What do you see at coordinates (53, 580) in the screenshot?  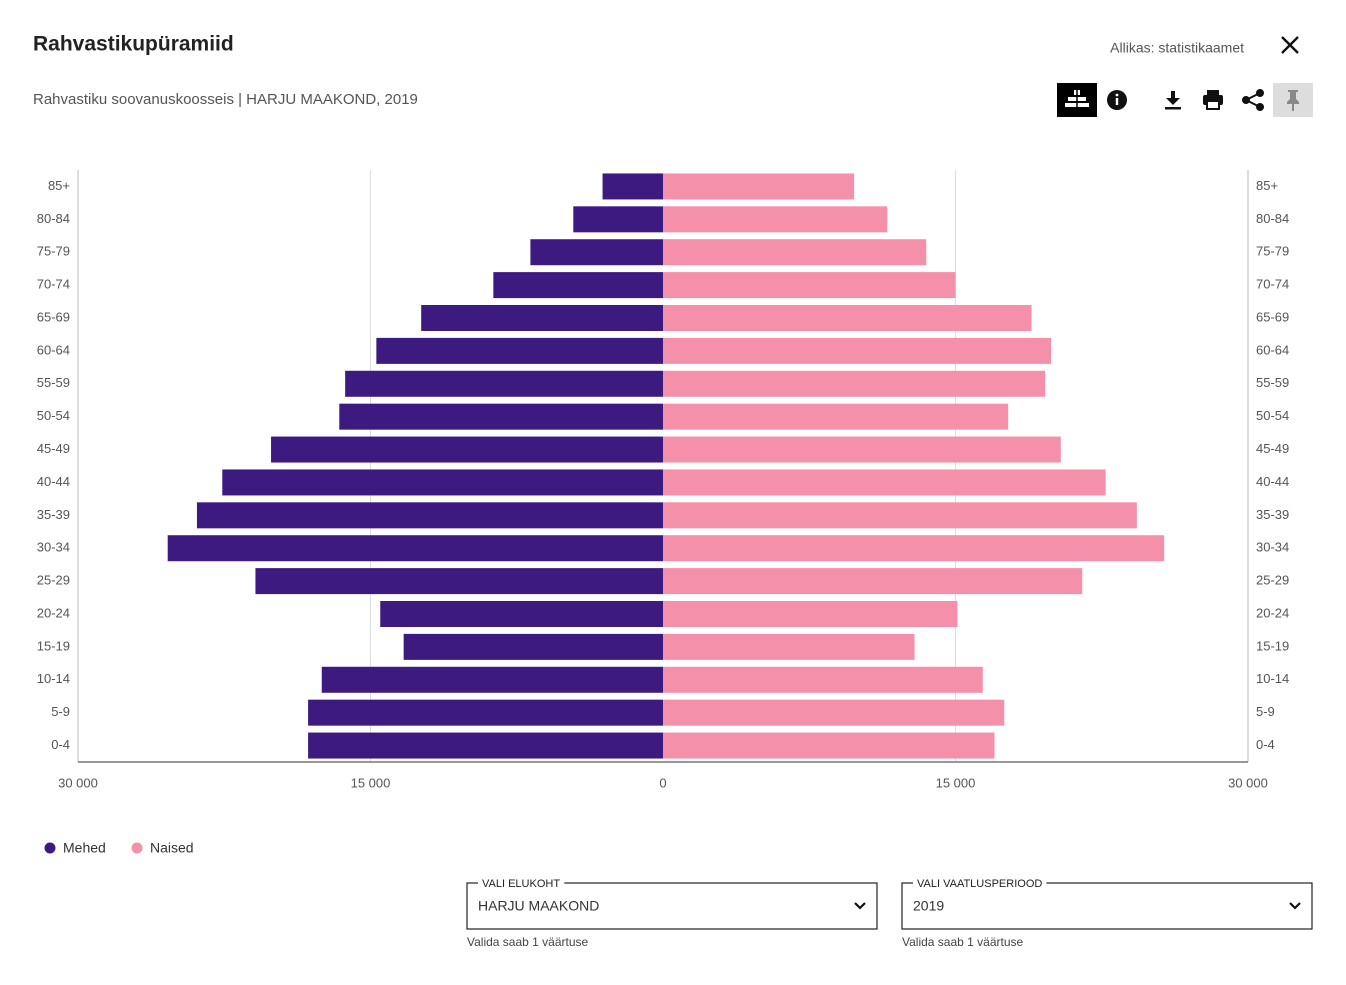 I see `category-label-left: 25-29` at bounding box center [53, 580].